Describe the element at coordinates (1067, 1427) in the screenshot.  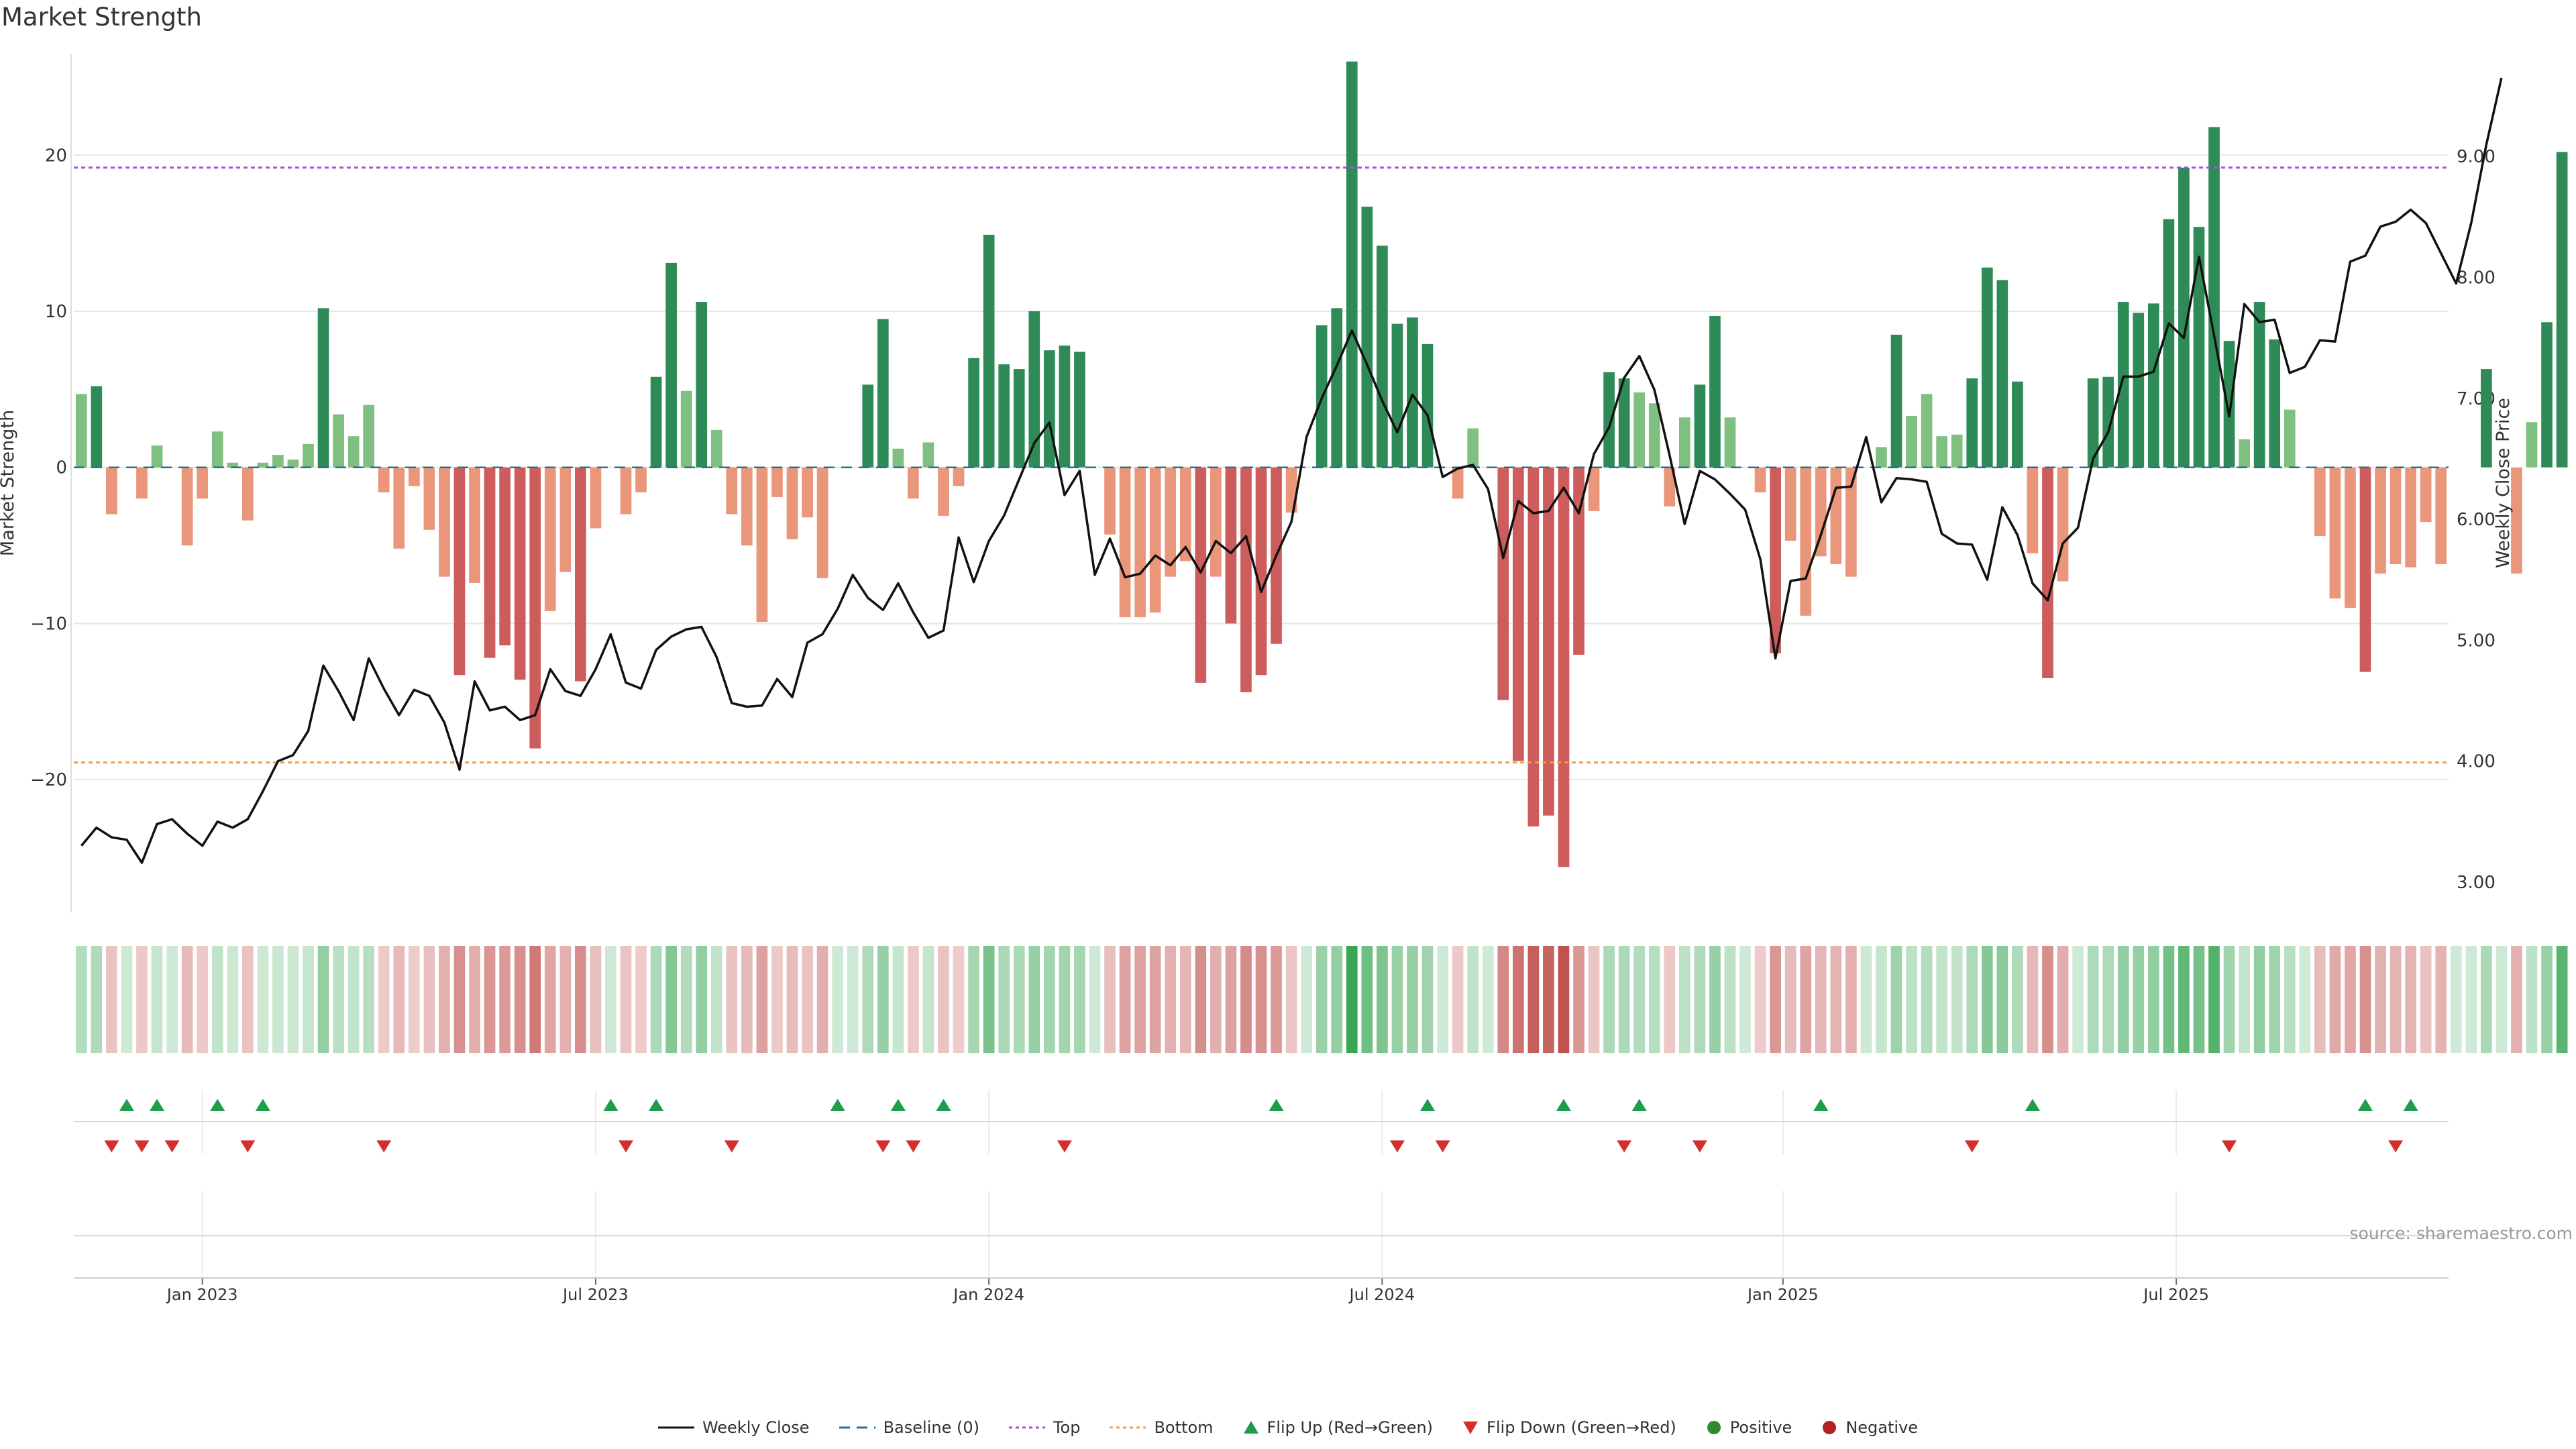
I see `legend-label: Top` at that location.